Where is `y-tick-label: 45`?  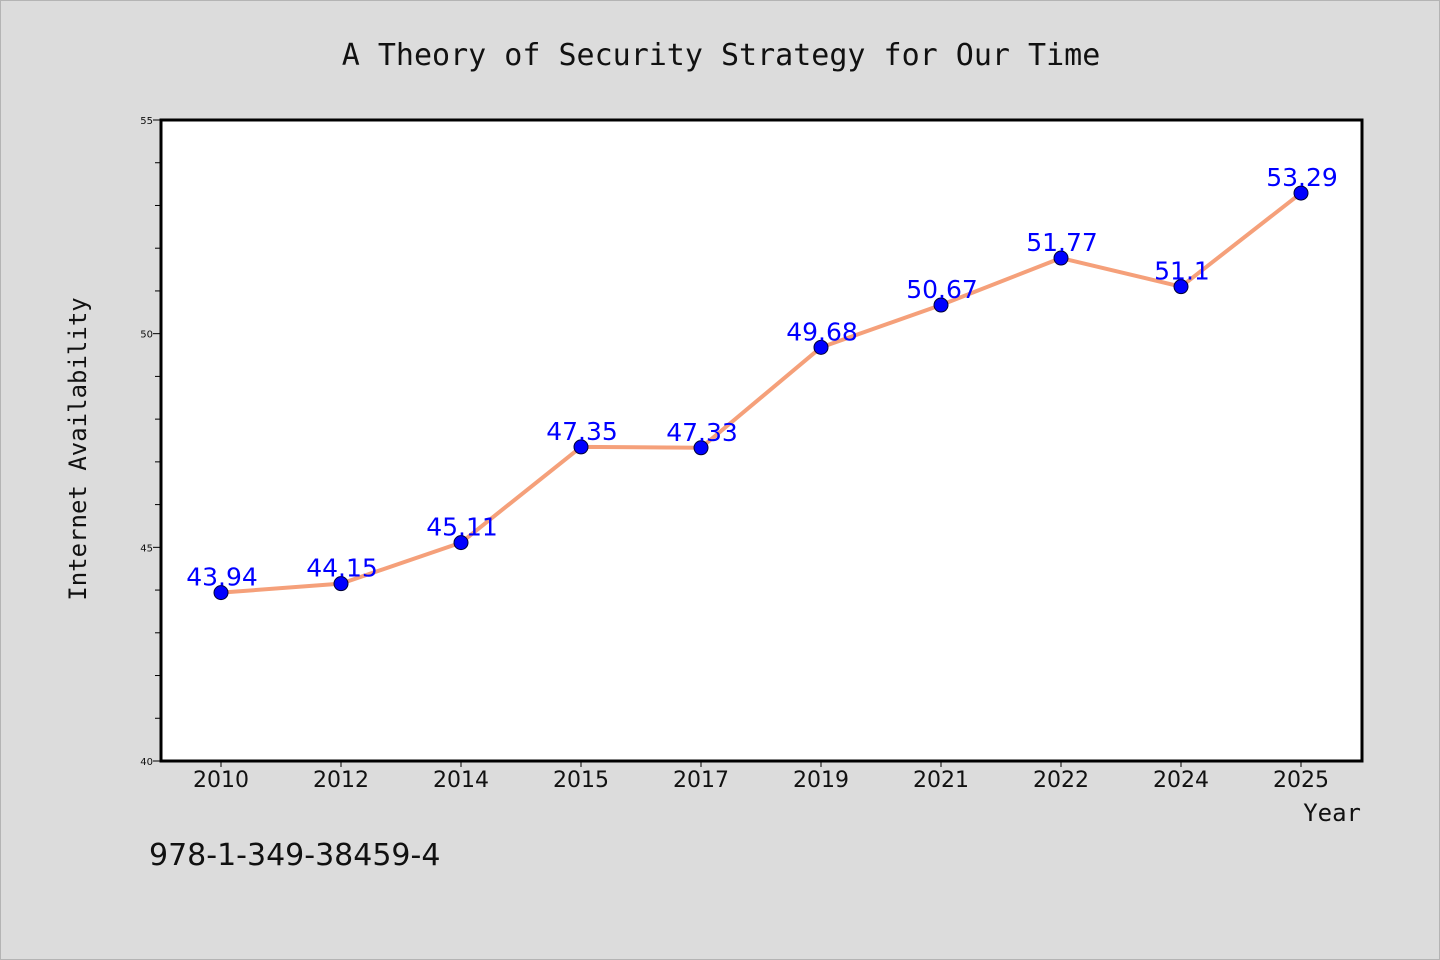
y-tick-label: 45 is located at coordinates (146, 548).